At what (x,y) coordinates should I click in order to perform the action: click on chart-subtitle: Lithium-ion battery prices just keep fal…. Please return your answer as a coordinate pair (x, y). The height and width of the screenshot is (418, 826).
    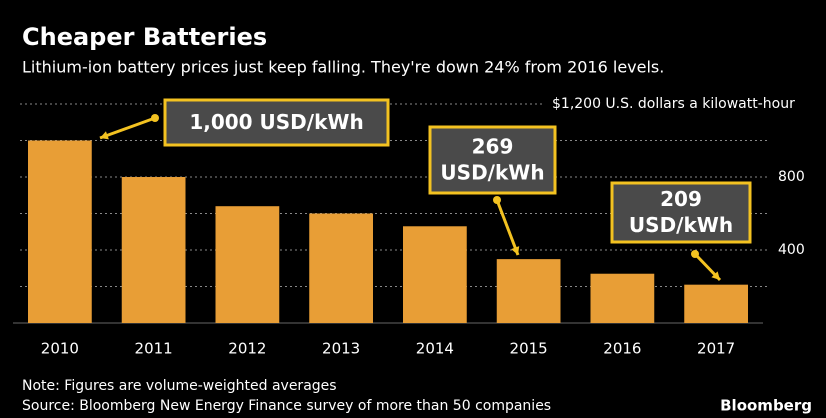
    Looking at the image, I should click on (343, 67).